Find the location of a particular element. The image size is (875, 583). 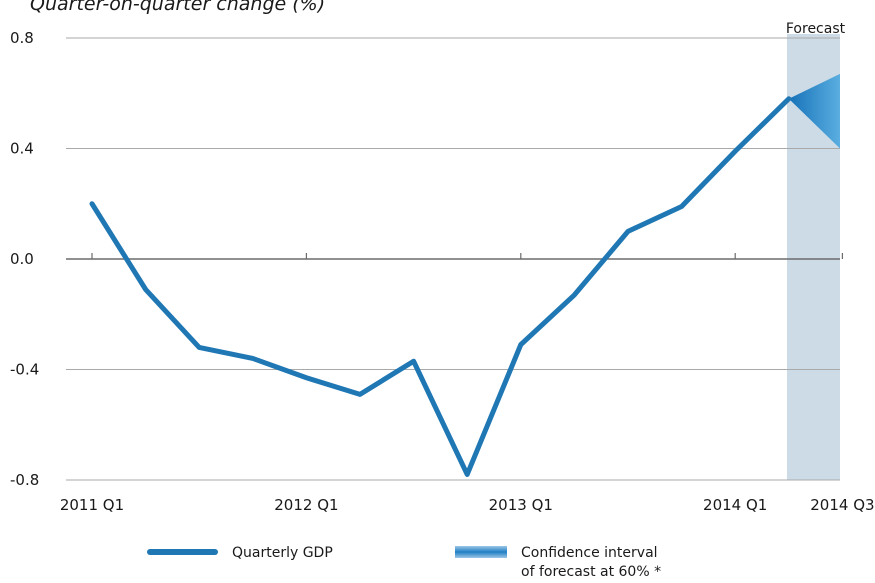

x-tick-label: 2014 Q1 is located at coordinates (735, 505).